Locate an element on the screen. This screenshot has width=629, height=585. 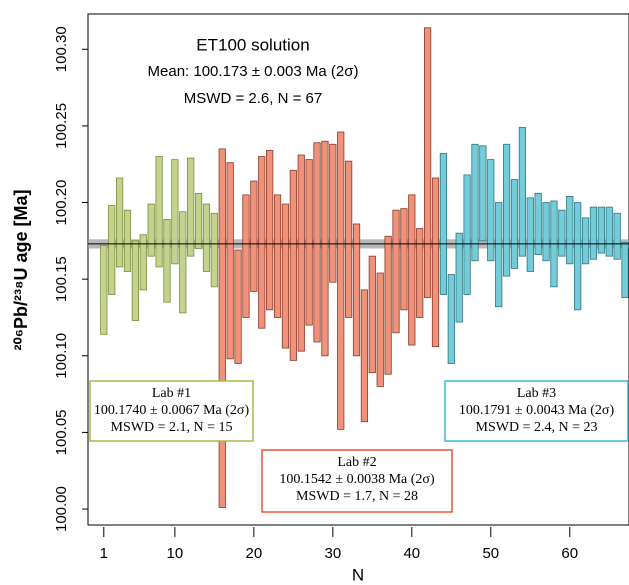
lab-name: Lab #3 is located at coordinates (536, 393).